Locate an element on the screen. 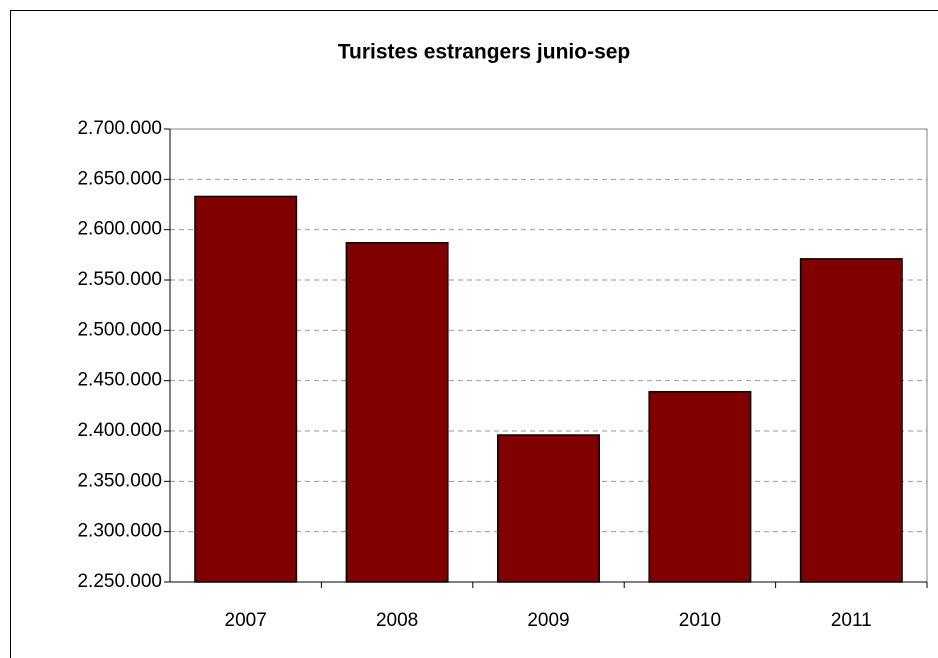  y-tick-label: 2.350.000 is located at coordinates (119, 480).